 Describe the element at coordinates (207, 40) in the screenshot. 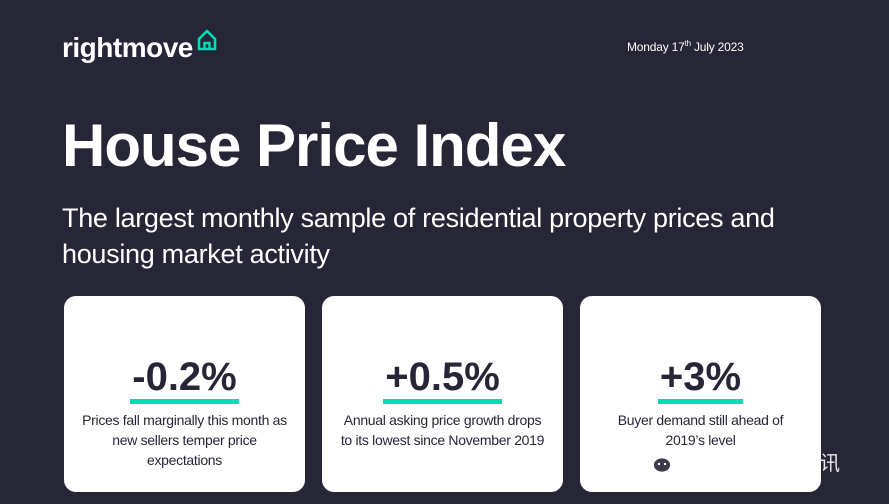

I see `house-logo-icon` at that location.